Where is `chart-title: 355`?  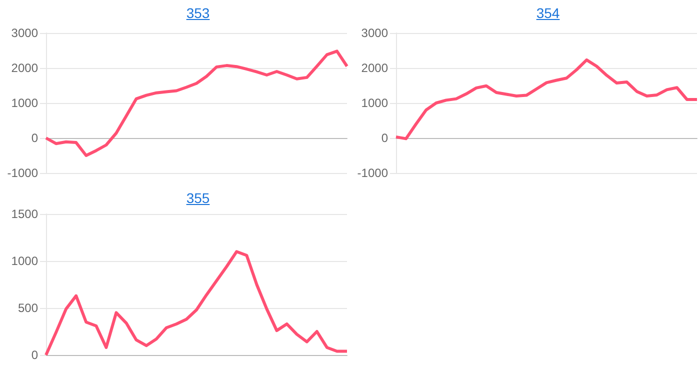 chart-title: 355 is located at coordinates (198, 198).